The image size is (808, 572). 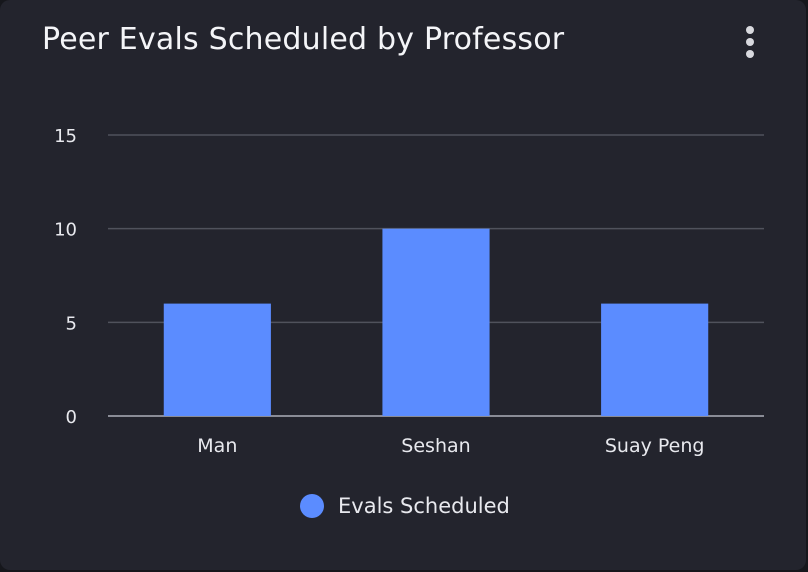 I want to click on x-category-label: Seshan, so click(x=435, y=446).